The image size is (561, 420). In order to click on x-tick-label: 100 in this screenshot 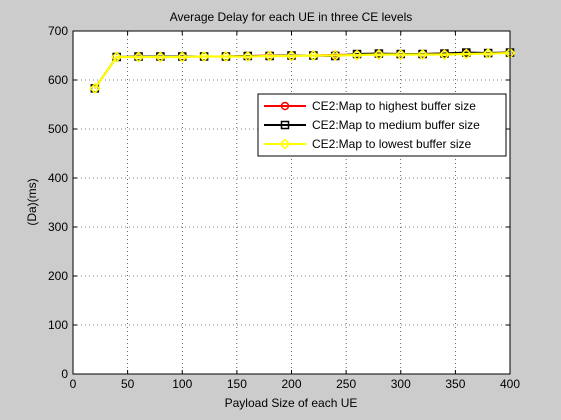, I will do `click(182, 384)`.